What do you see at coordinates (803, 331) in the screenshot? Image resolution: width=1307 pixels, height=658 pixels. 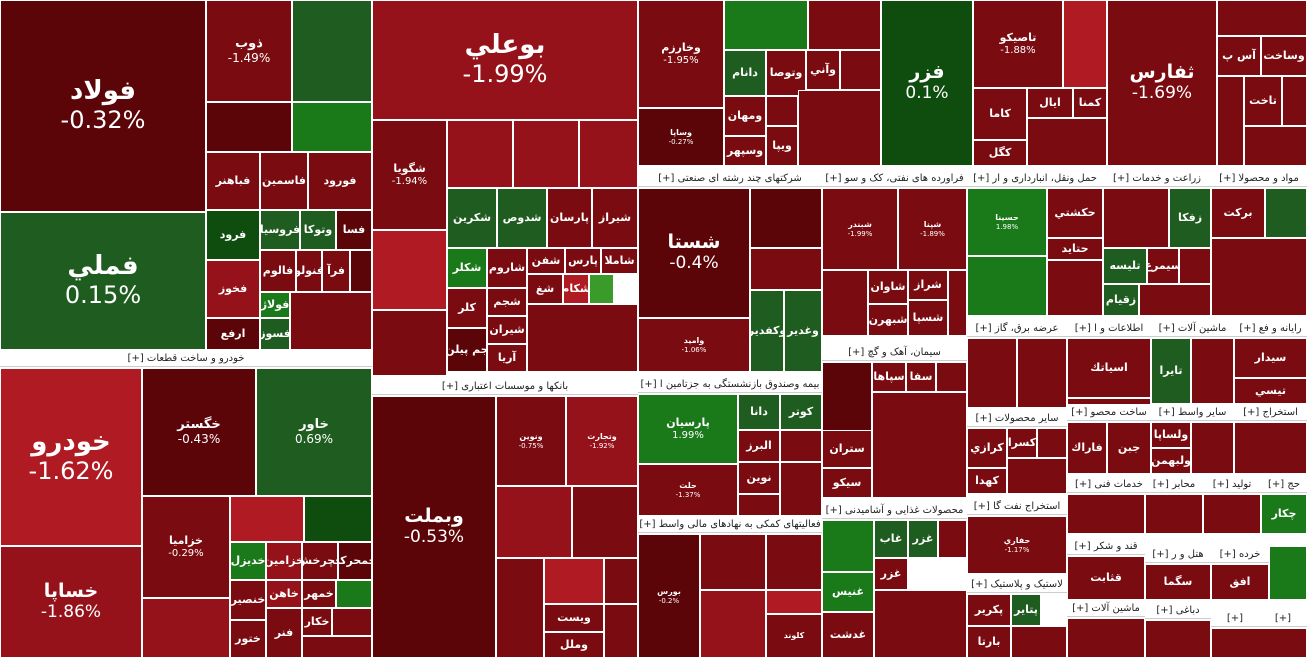 I see `tile-vghadir: وغدير` at bounding box center [803, 331].